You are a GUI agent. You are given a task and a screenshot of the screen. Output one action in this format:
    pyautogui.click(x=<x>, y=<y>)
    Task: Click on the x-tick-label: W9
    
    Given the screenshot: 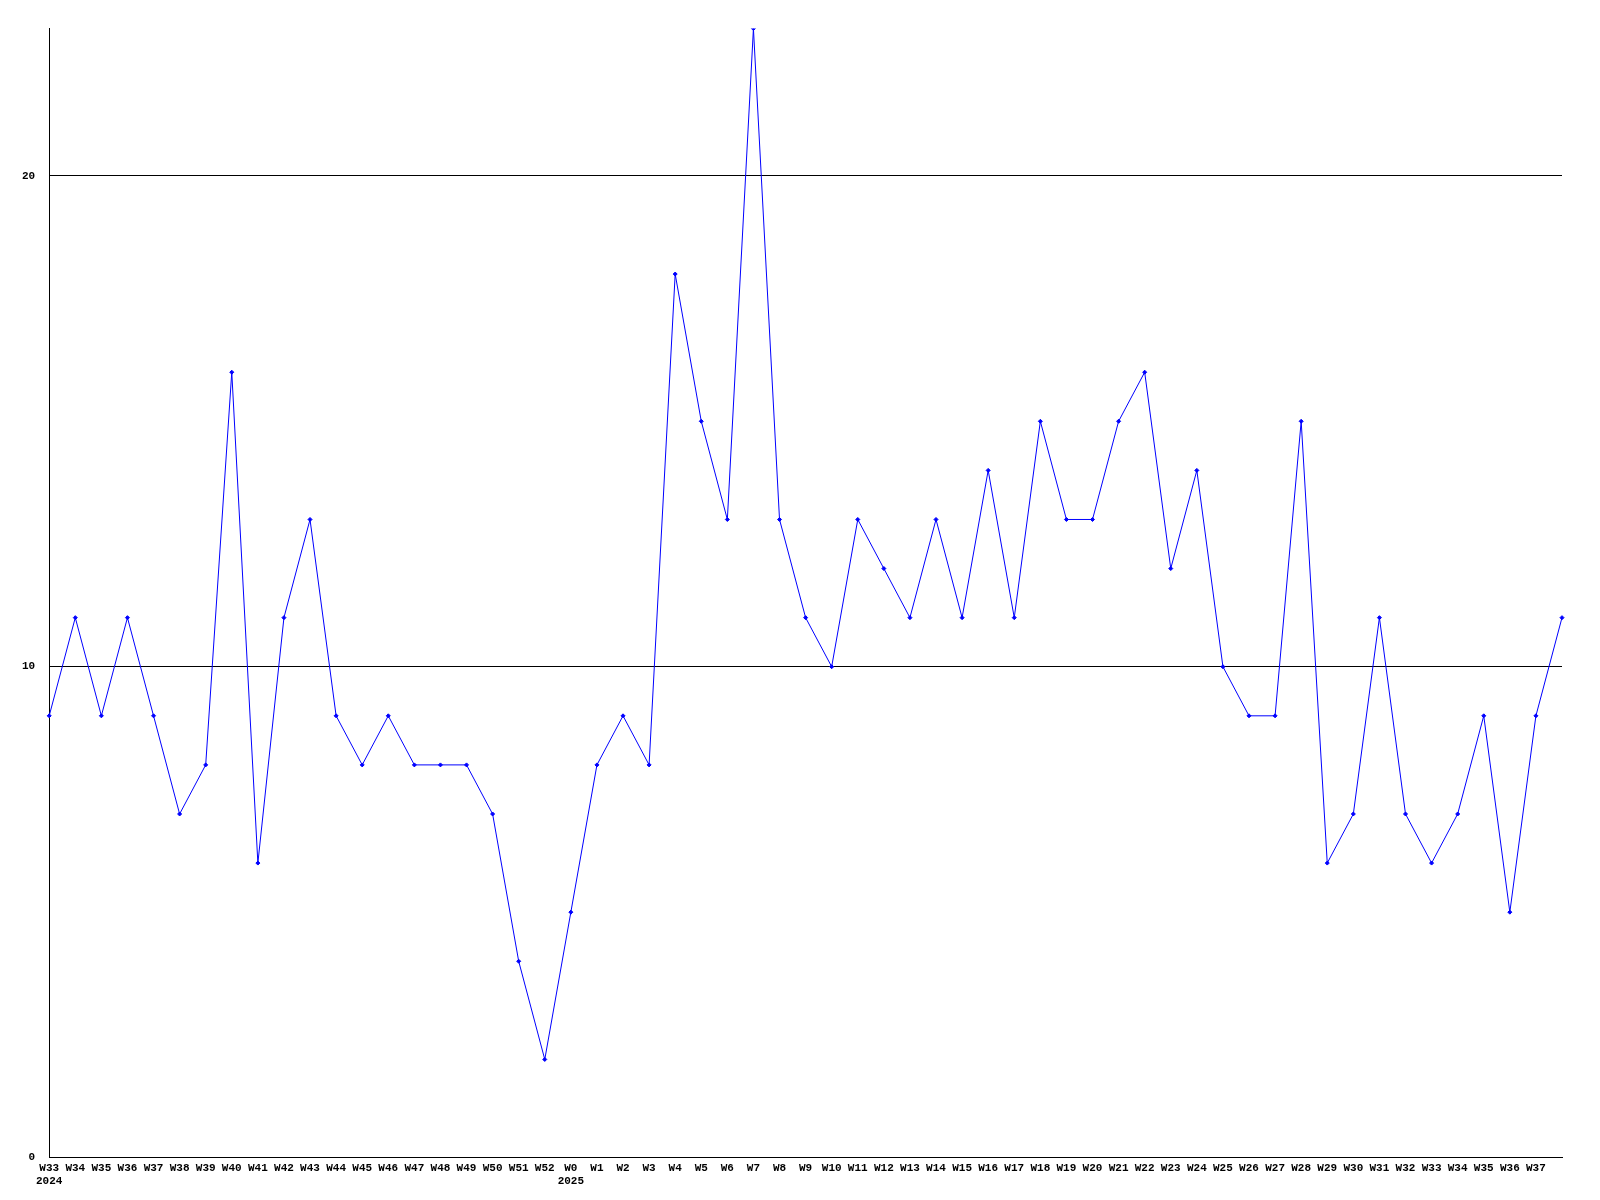 What is the action you would take?
    pyautogui.click(x=806, y=1167)
    